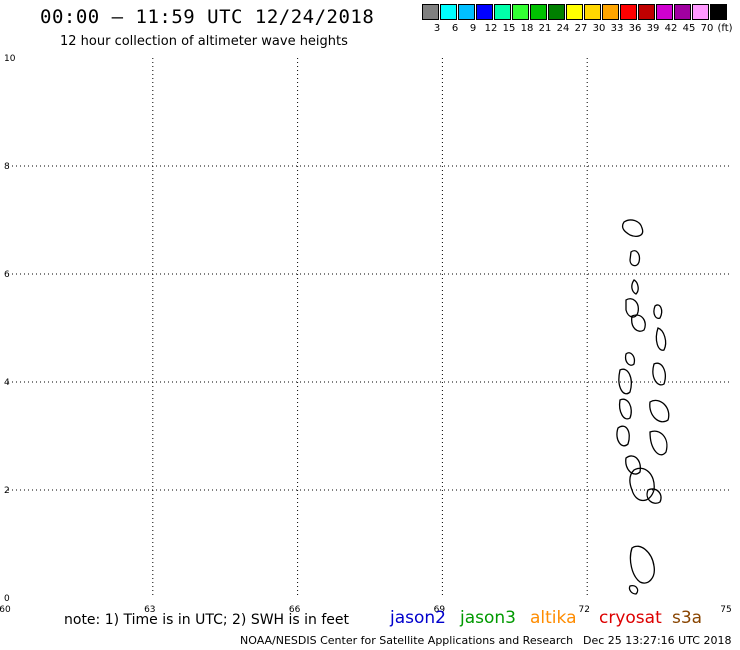 The image size is (740, 650). Describe the element at coordinates (7, 167) in the screenshot. I see `y-tick-label: 8` at that location.